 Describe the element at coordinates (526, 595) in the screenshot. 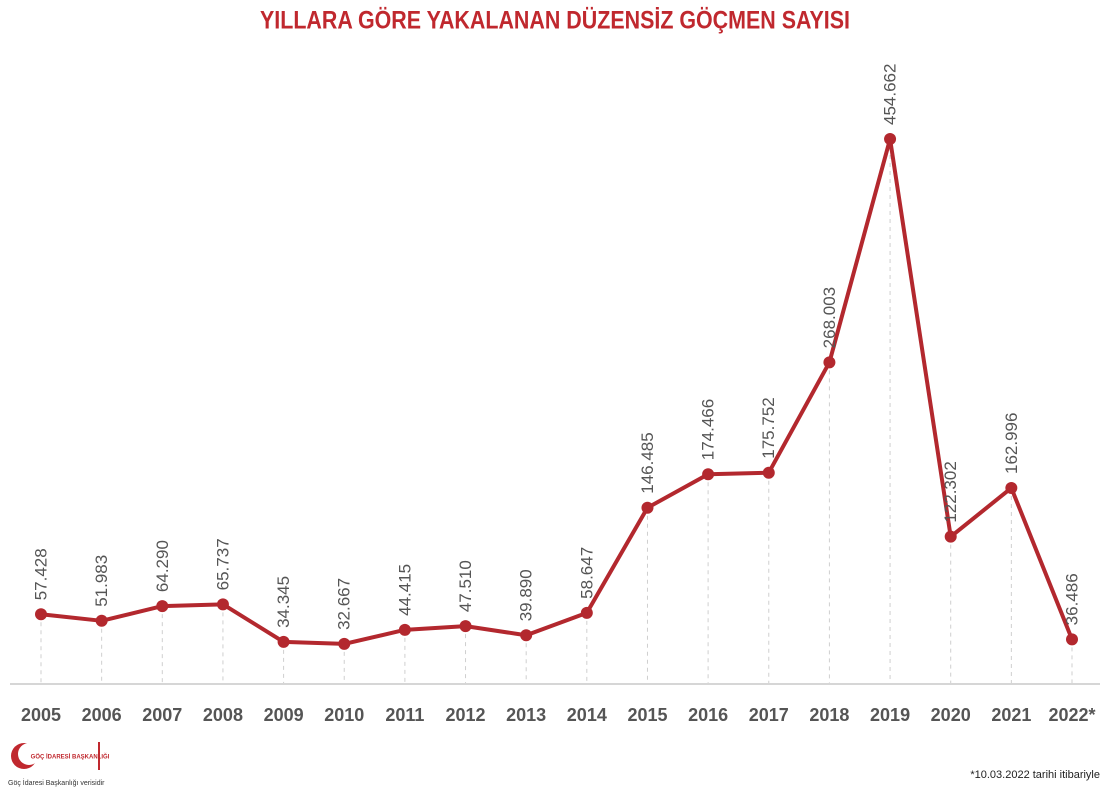

I see `data-label: 39.890` at that location.